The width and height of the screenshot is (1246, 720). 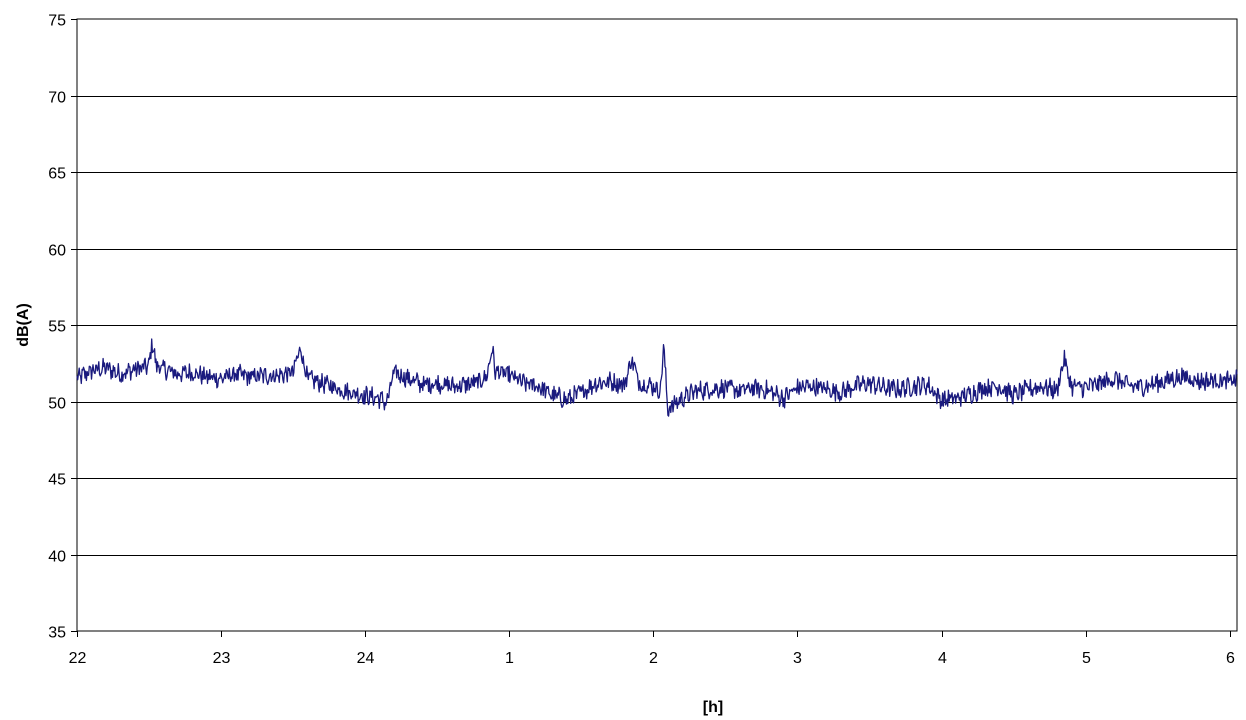 What do you see at coordinates (713, 707) in the screenshot?
I see `x-axis-title: [h]` at bounding box center [713, 707].